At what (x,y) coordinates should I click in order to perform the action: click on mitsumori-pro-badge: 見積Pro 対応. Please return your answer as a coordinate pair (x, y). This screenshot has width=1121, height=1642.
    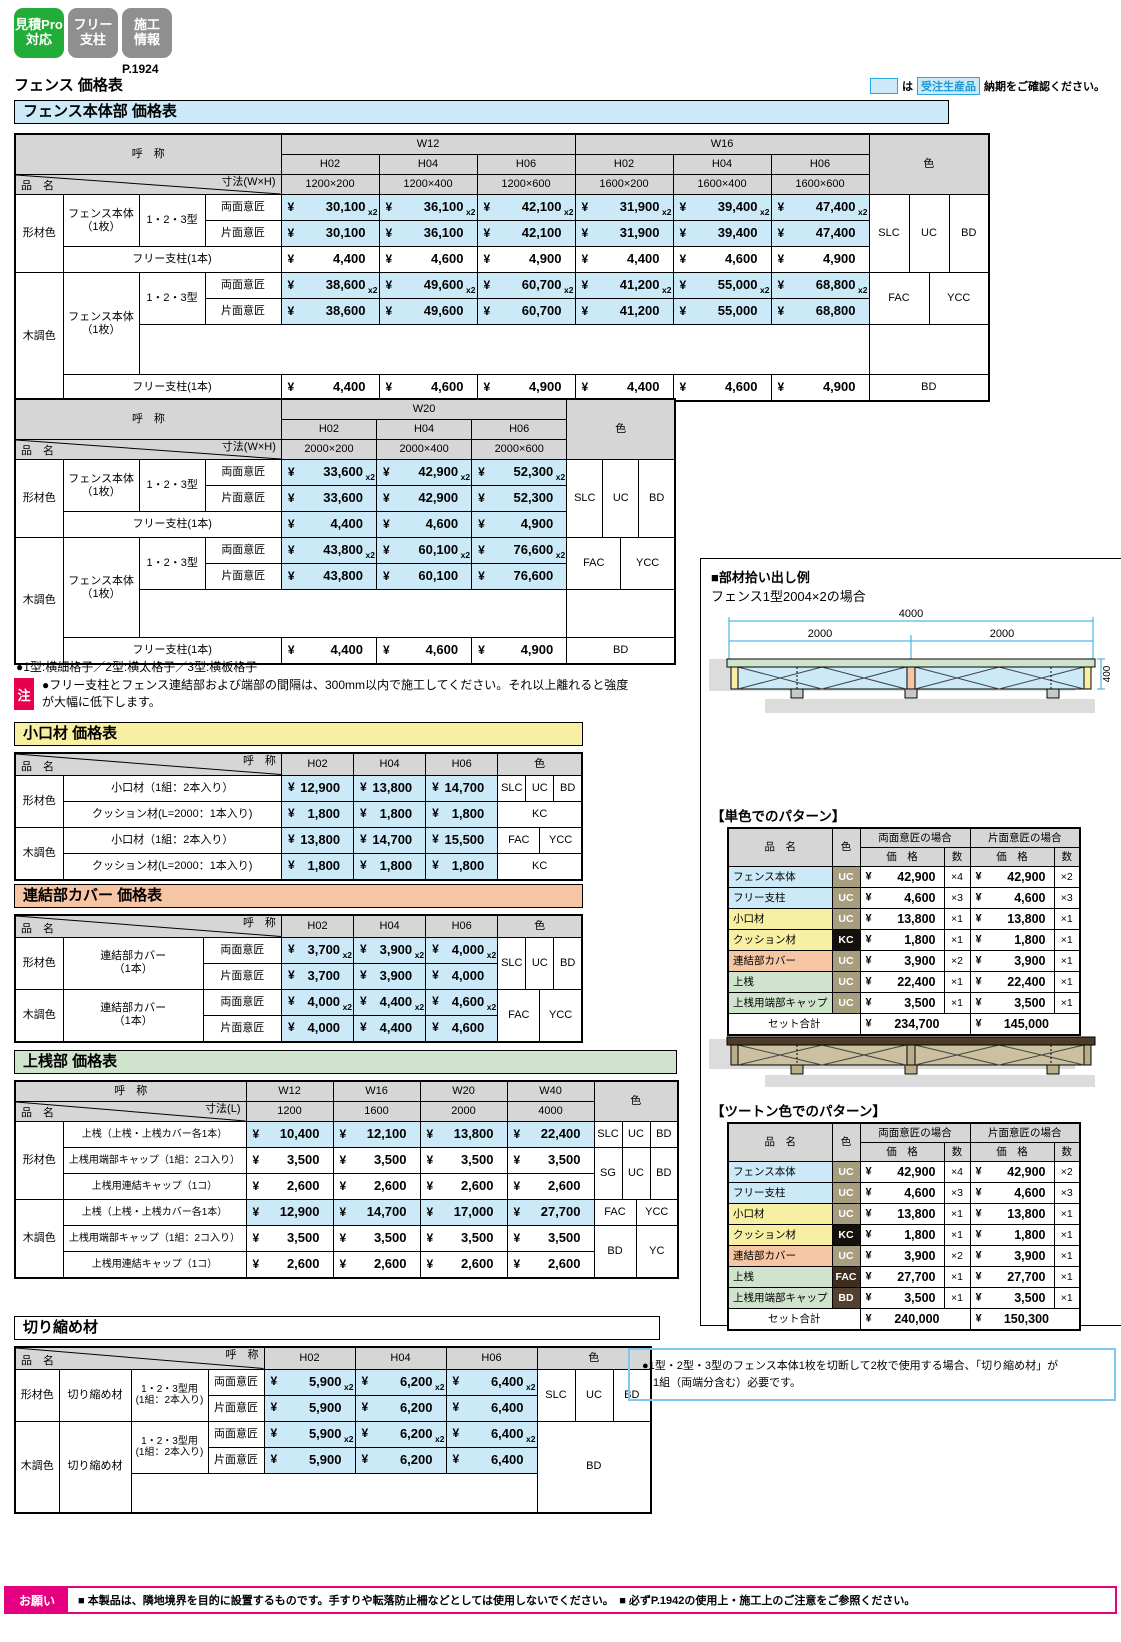
    Looking at the image, I should click on (39, 33).